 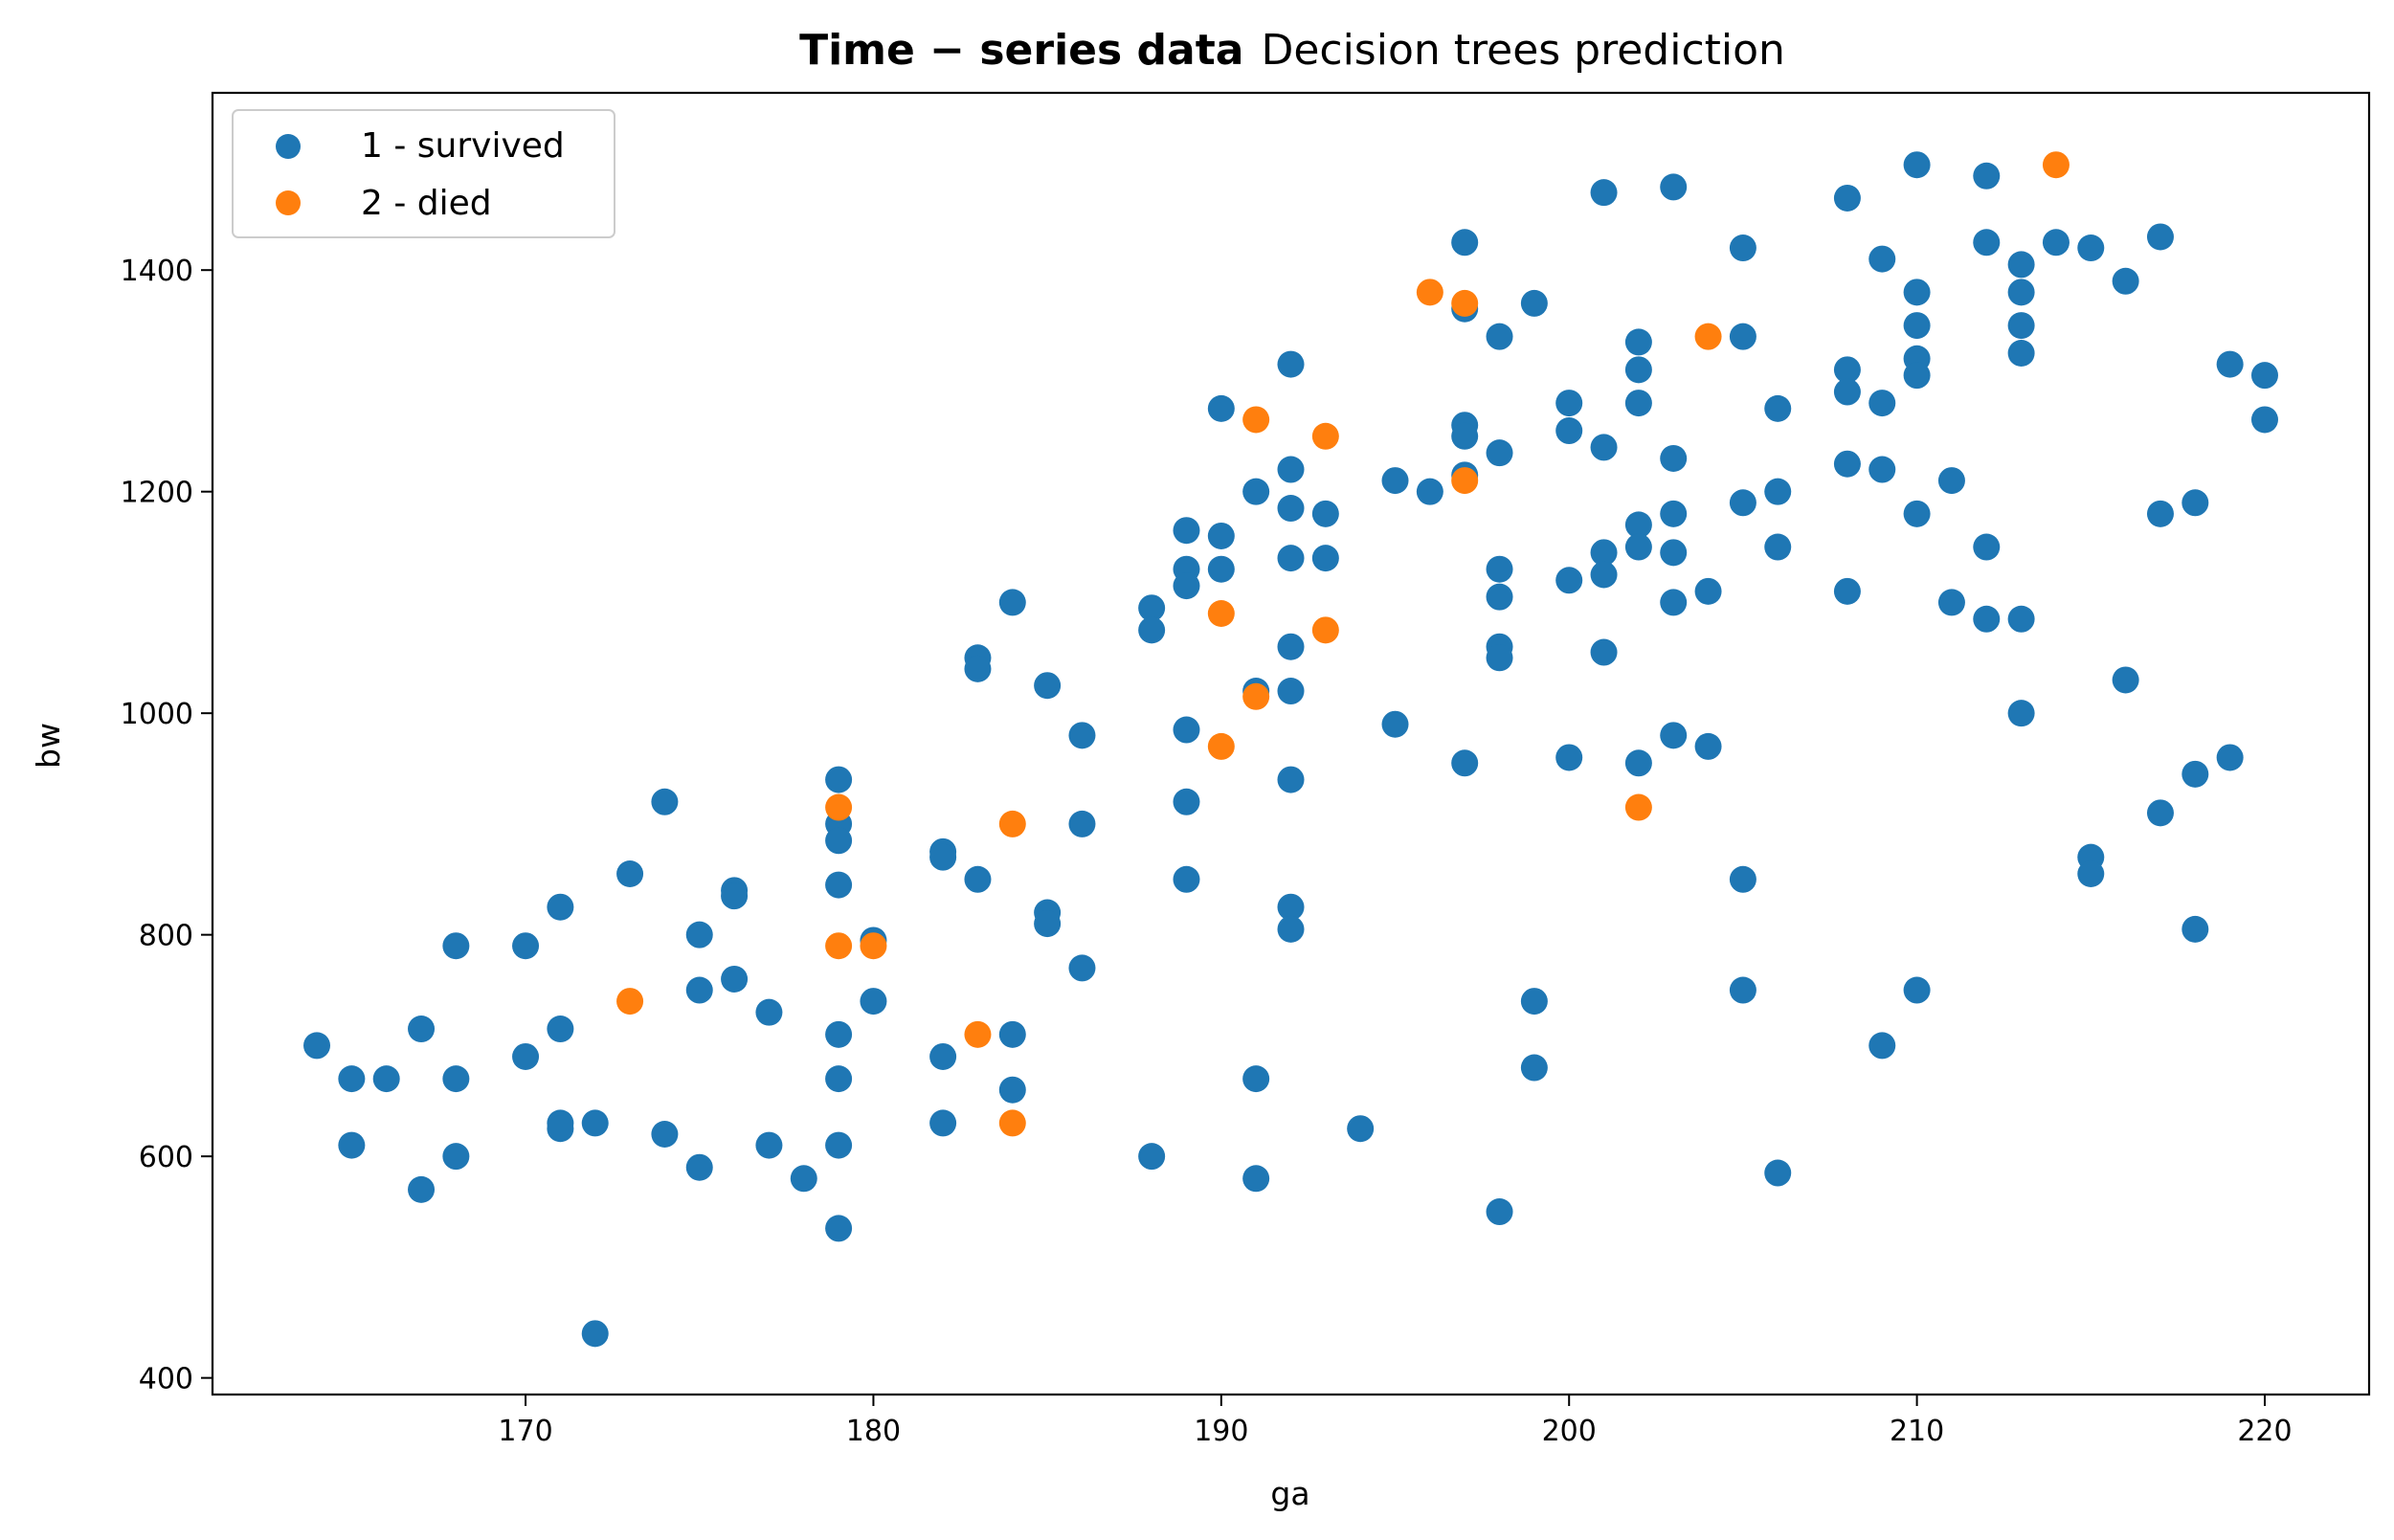 What do you see at coordinates (48, 746) in the screenshot?
I see `y-axis-label: bw` at bounding box center [48, 746].